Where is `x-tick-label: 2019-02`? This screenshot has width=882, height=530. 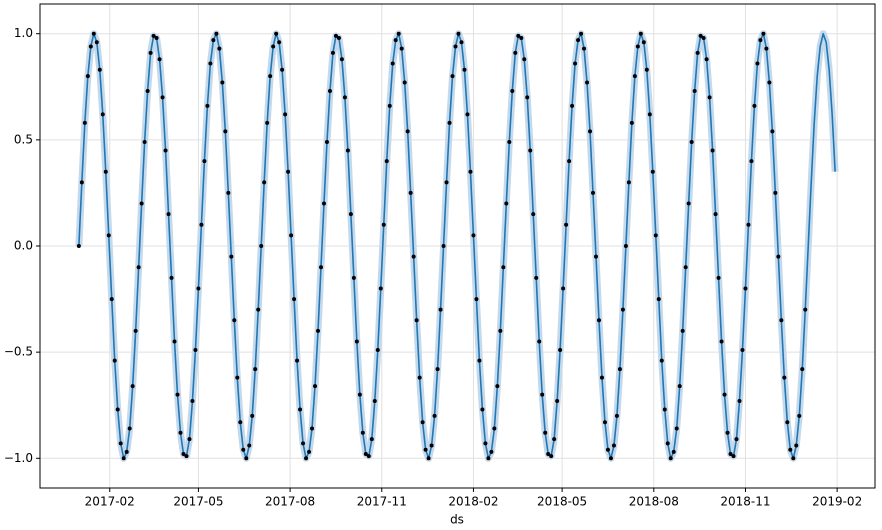 x-tick-label: 2019-02 is located at coordinates (837, 502).